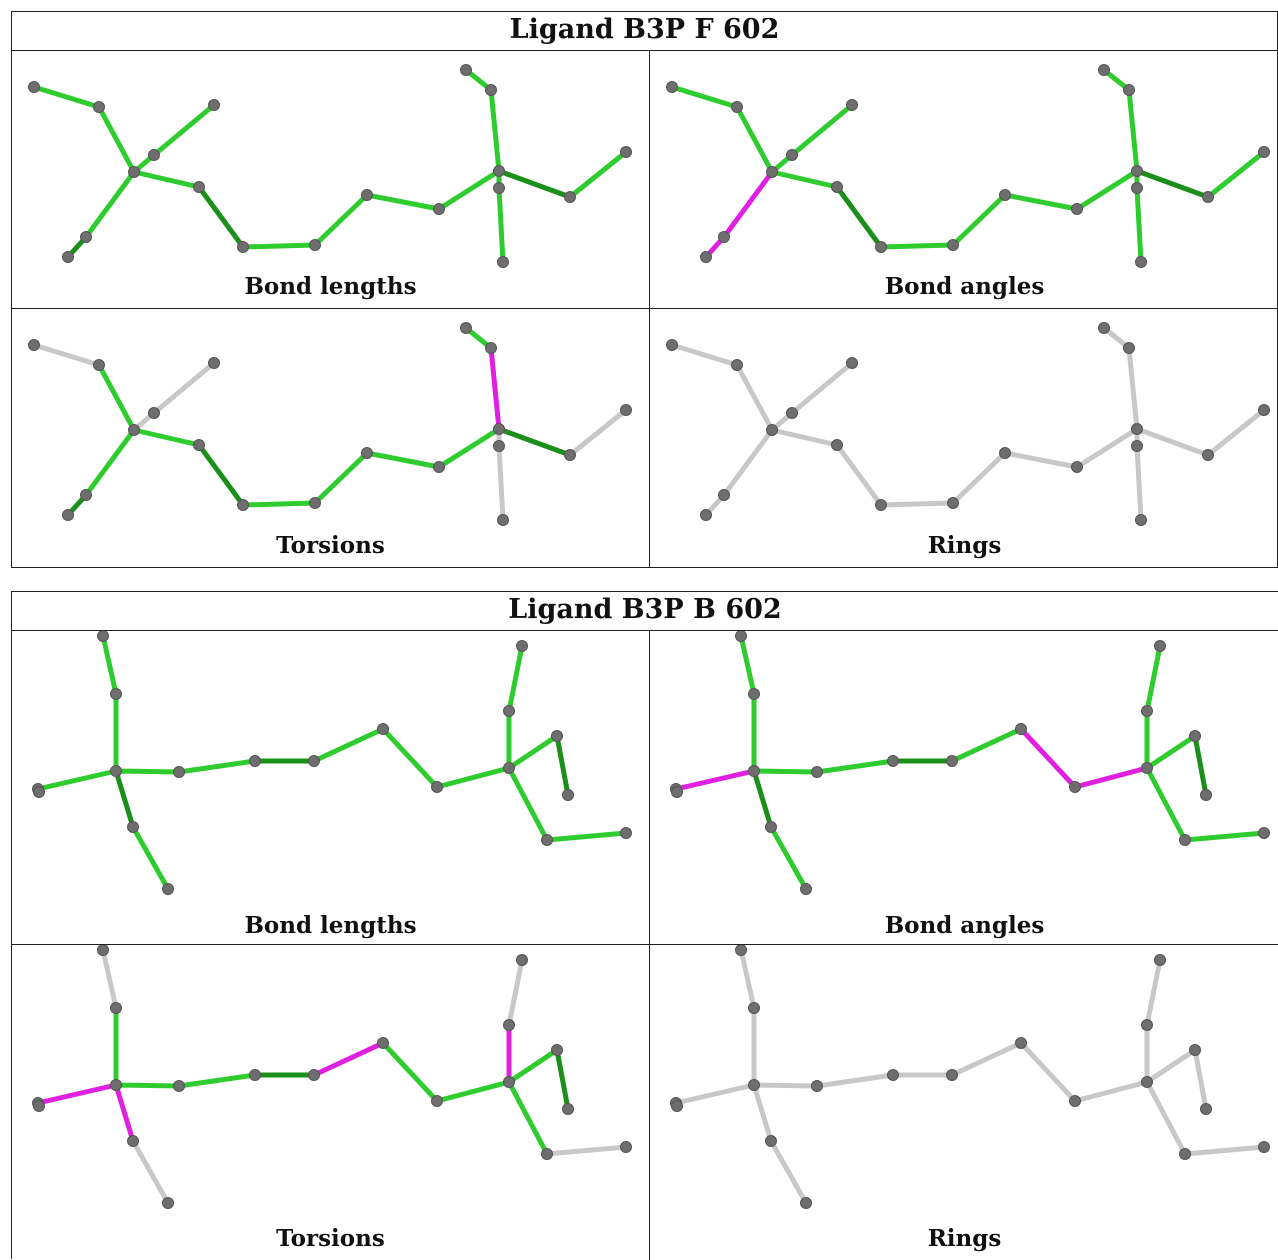  I want to click on panel-torsions: Torsions, so click(330, 1102).